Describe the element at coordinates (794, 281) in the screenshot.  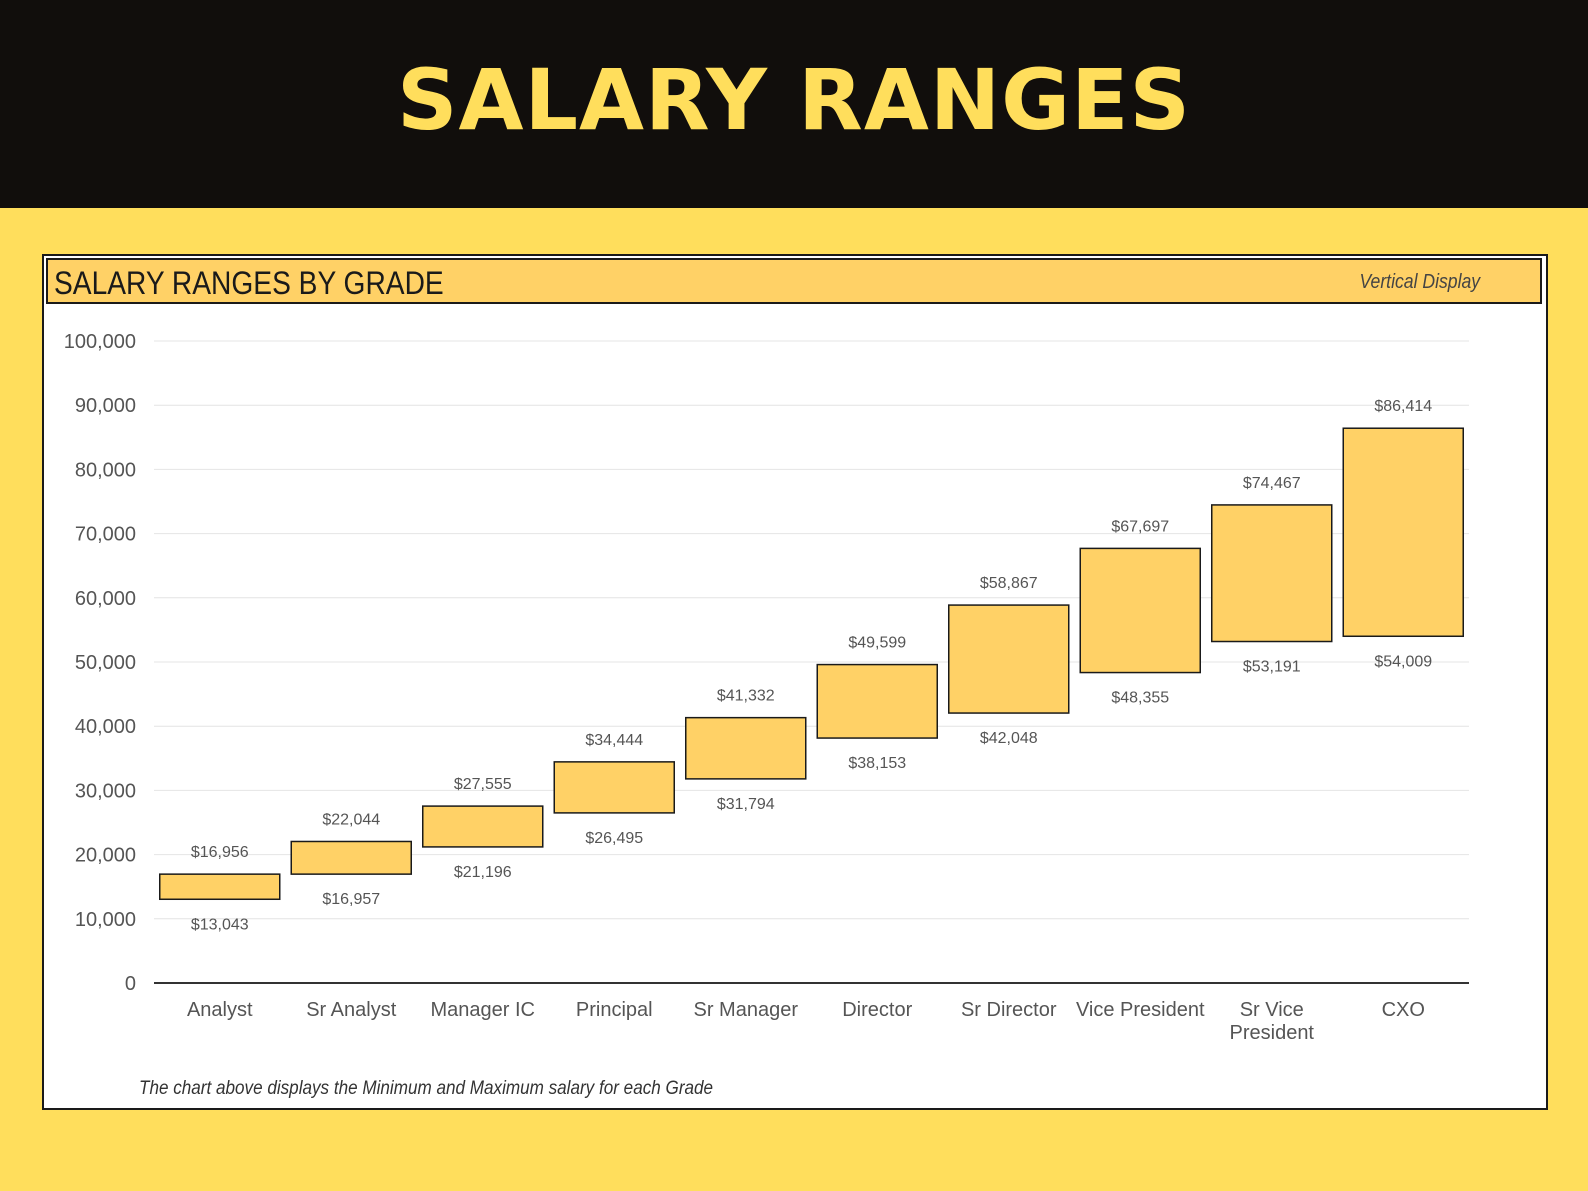
I see `chart-header: SALARY RANGES BY GRADE Vertical Display` at that location.